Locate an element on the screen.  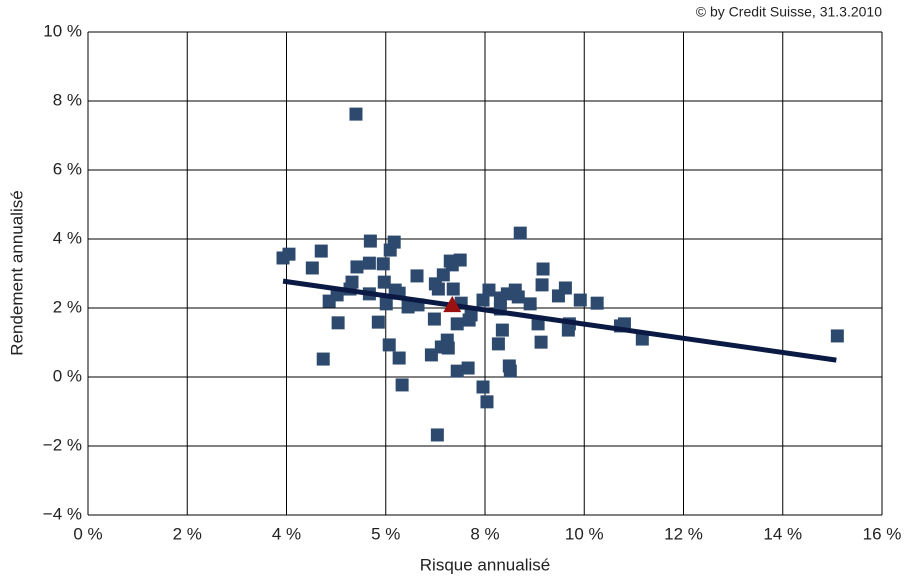
y-tick-label: −2 % is located at coordinates (62, 444).